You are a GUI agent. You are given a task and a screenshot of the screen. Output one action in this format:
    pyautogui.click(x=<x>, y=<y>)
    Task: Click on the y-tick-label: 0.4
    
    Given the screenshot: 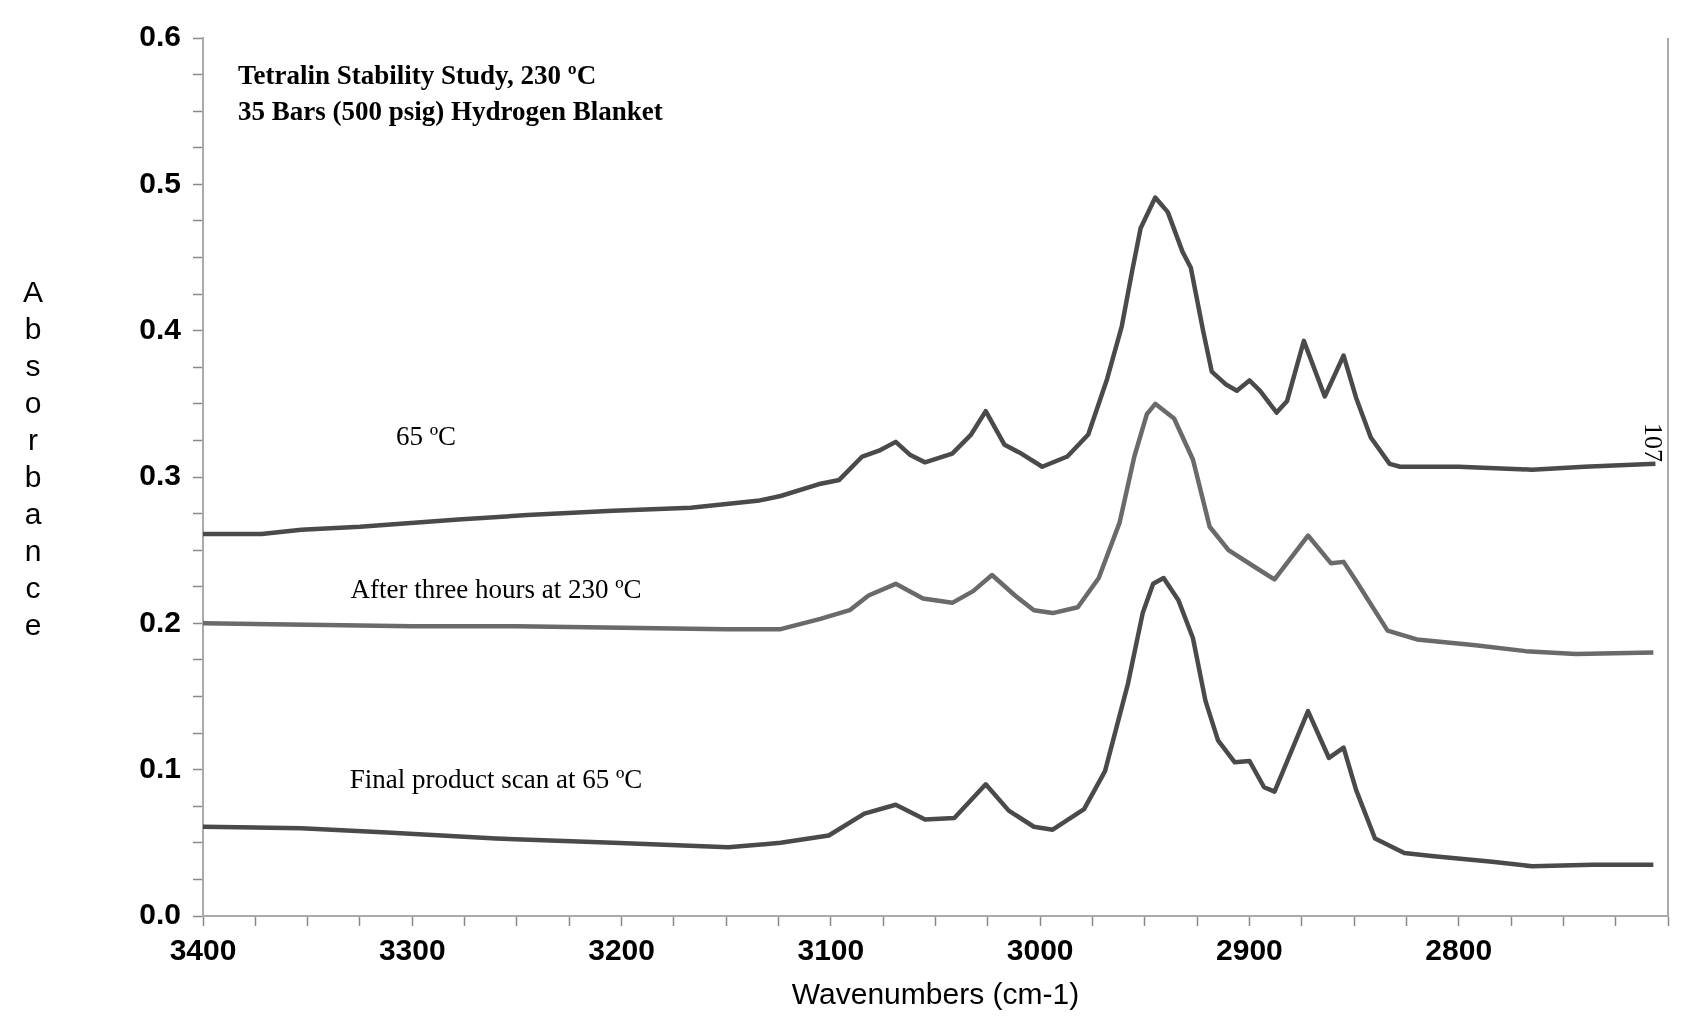 What is the action you would take?
    pyautogui.click(x=160, y=328)
    